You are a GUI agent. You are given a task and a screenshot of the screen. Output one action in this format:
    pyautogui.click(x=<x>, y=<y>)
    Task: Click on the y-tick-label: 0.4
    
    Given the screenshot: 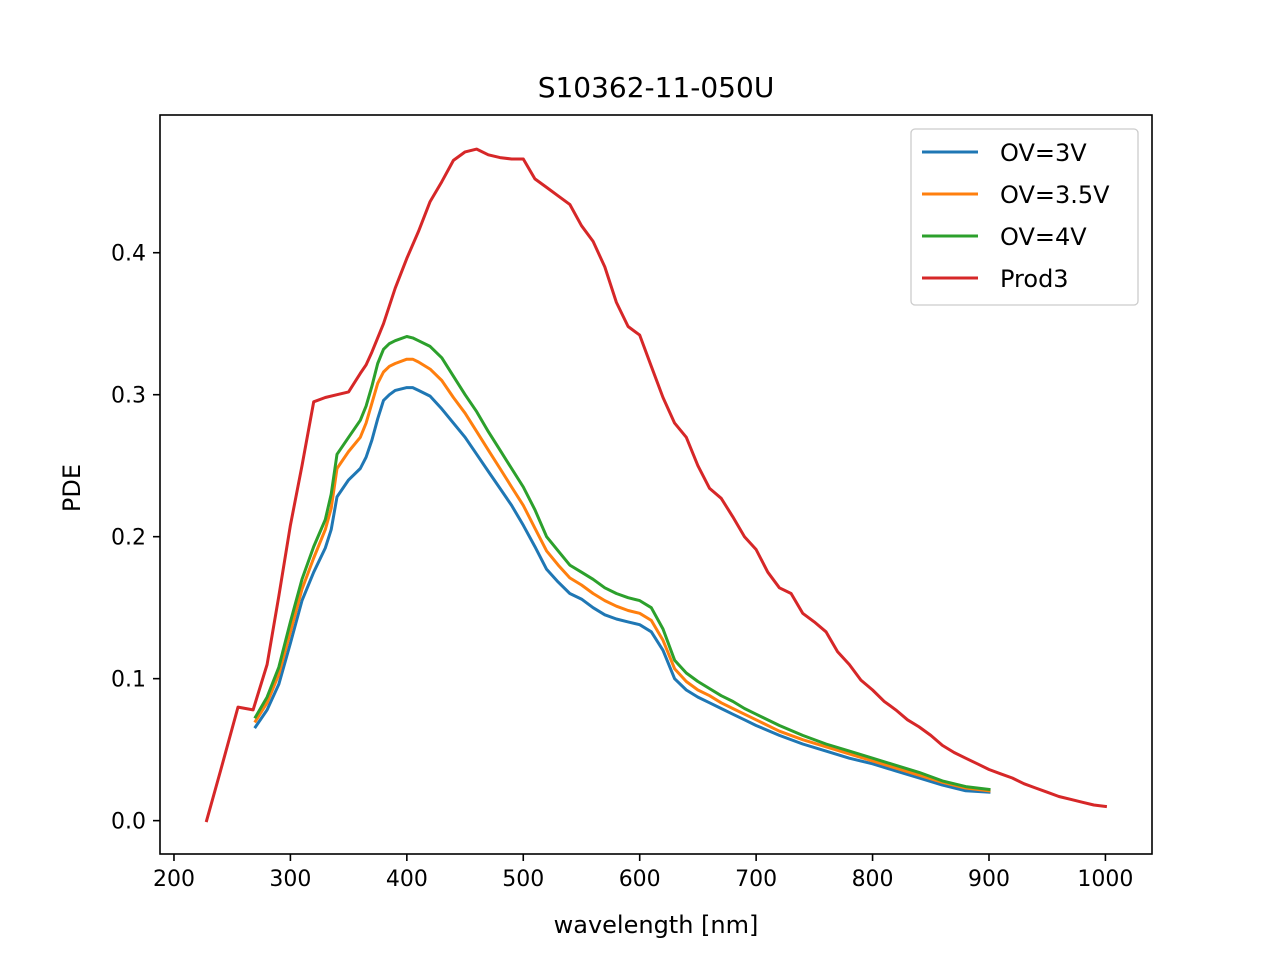 What is the action you would take?
    pyautogui.click(x=128, y=254)
    